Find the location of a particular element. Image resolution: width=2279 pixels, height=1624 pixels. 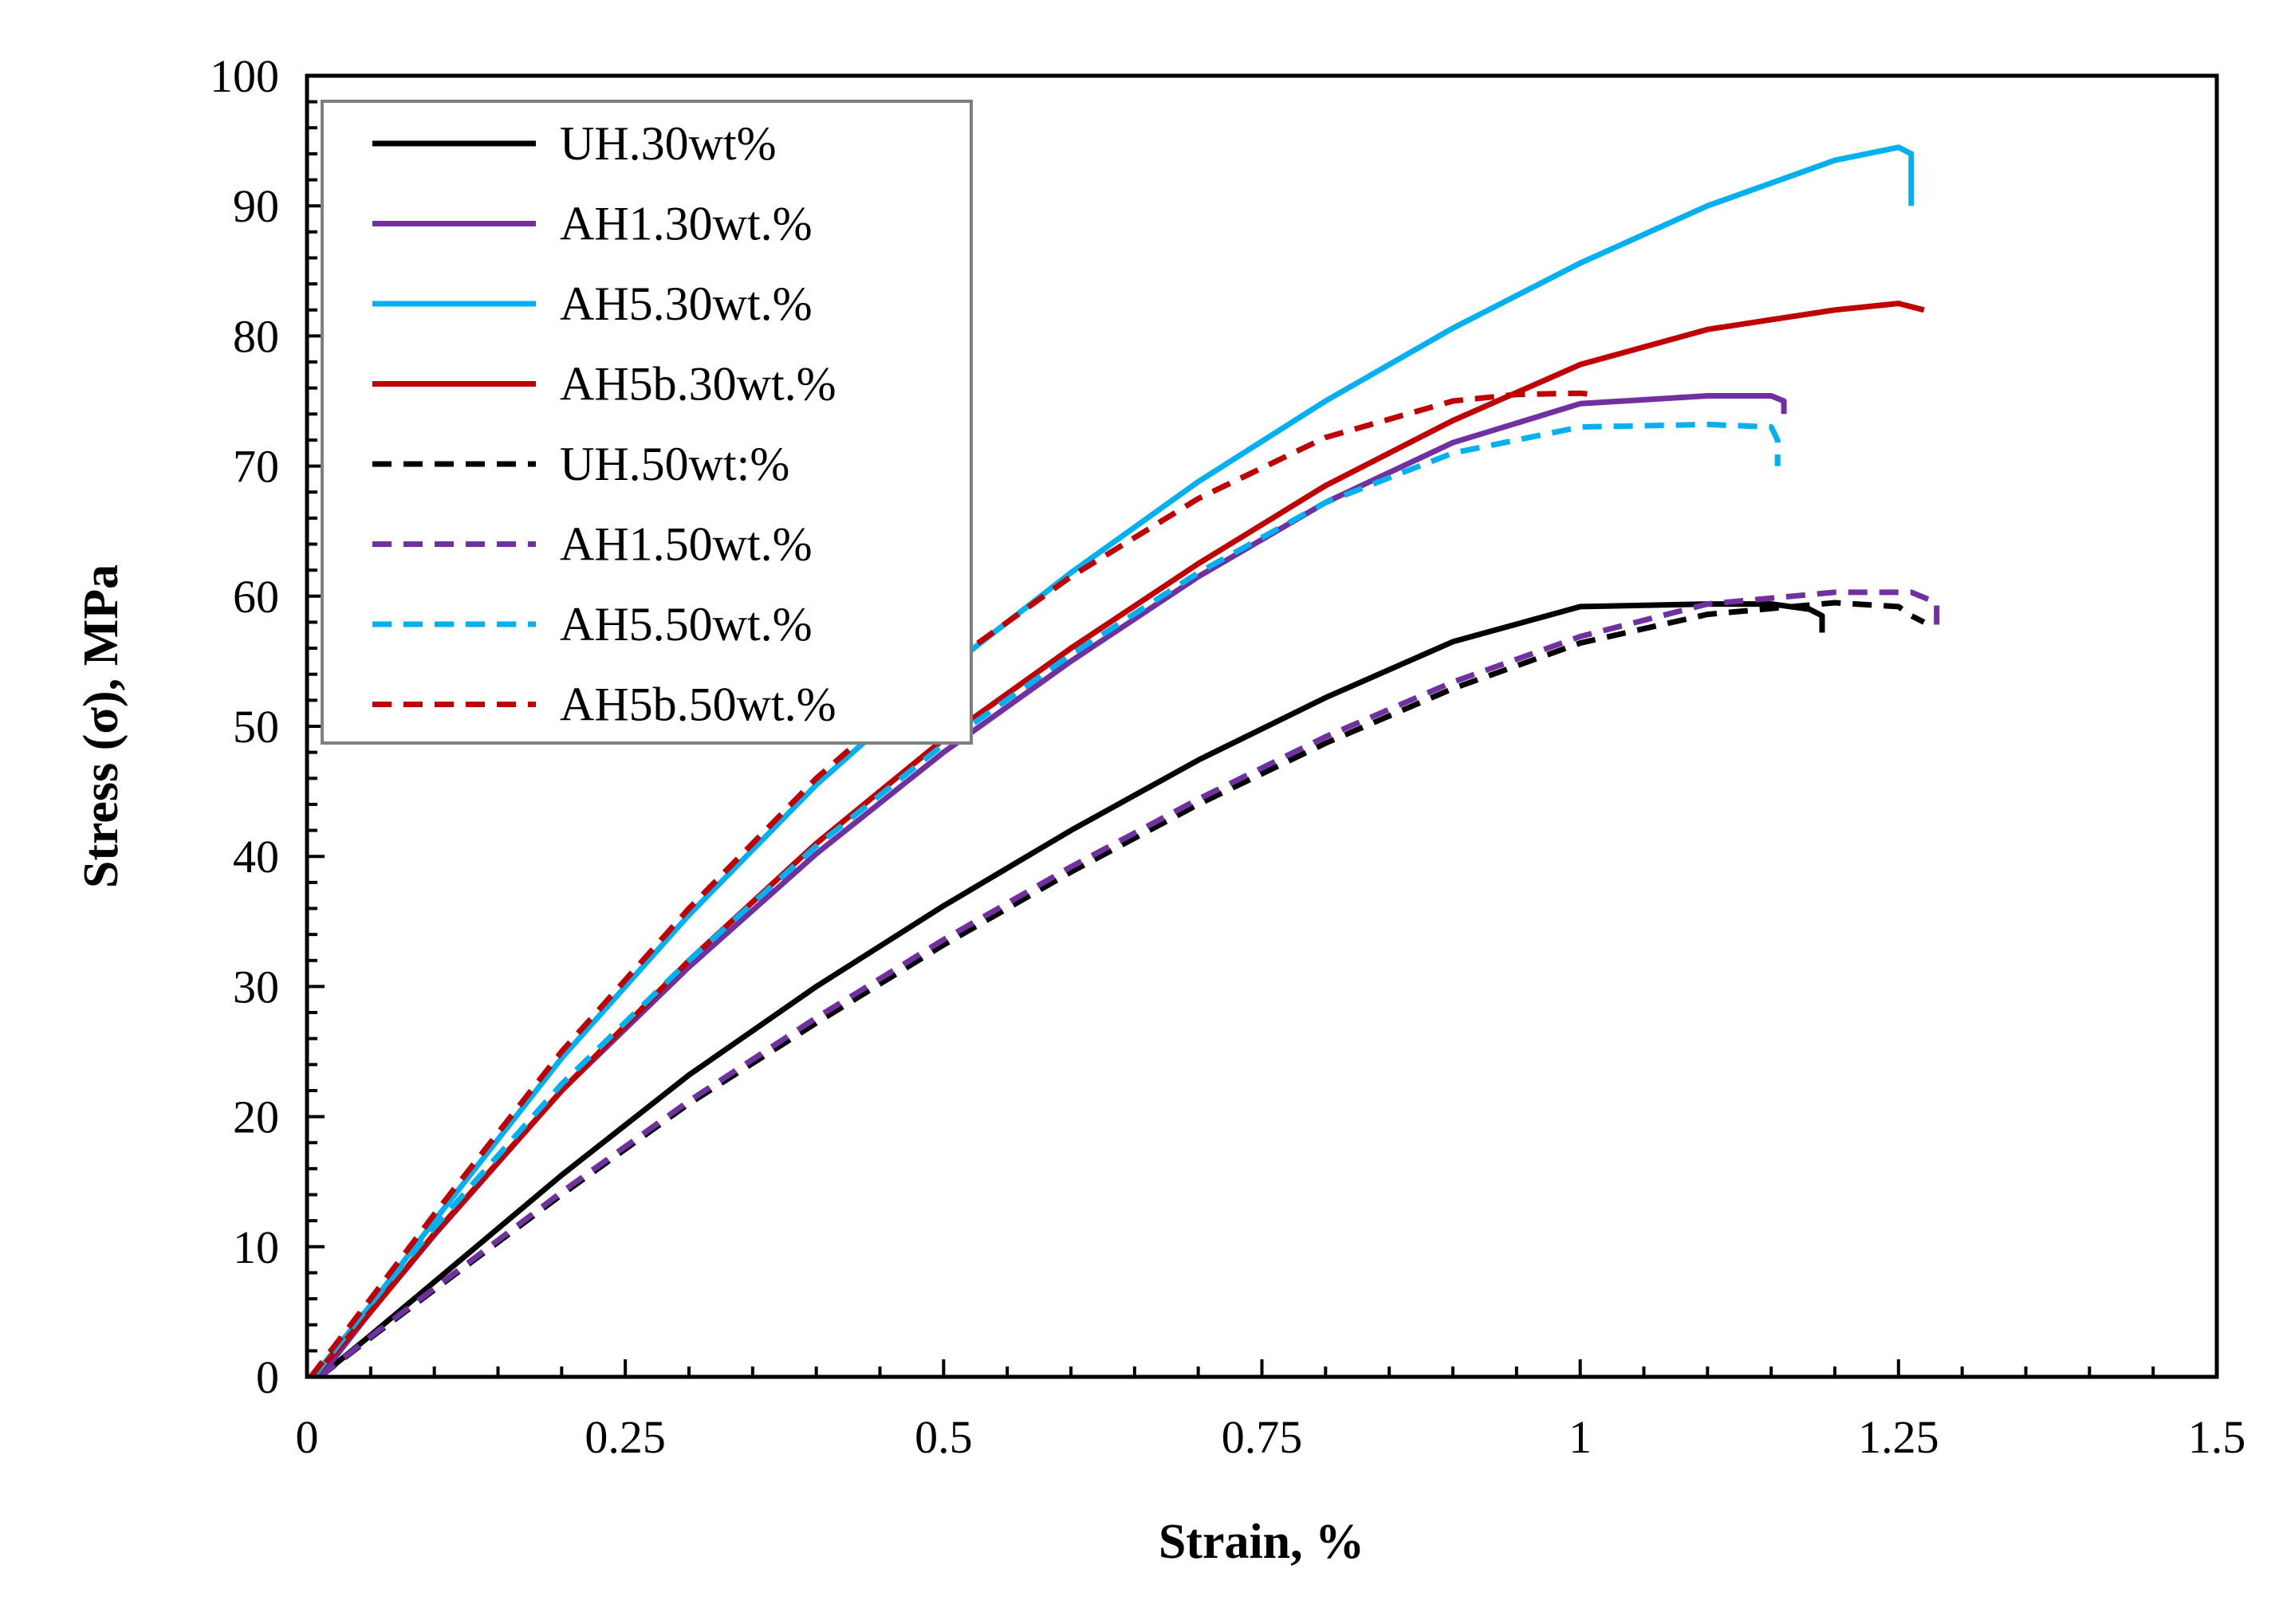

x-tick-label: 0.75 is located at coordinates (1262, 1437).